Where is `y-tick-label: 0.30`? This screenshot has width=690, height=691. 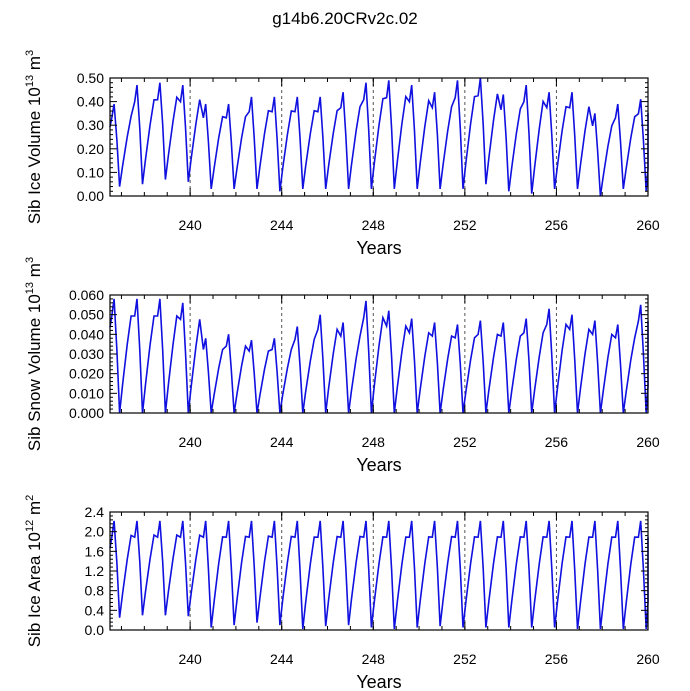
y-tick-label: 0.30 is located at coordinates (90, 125).